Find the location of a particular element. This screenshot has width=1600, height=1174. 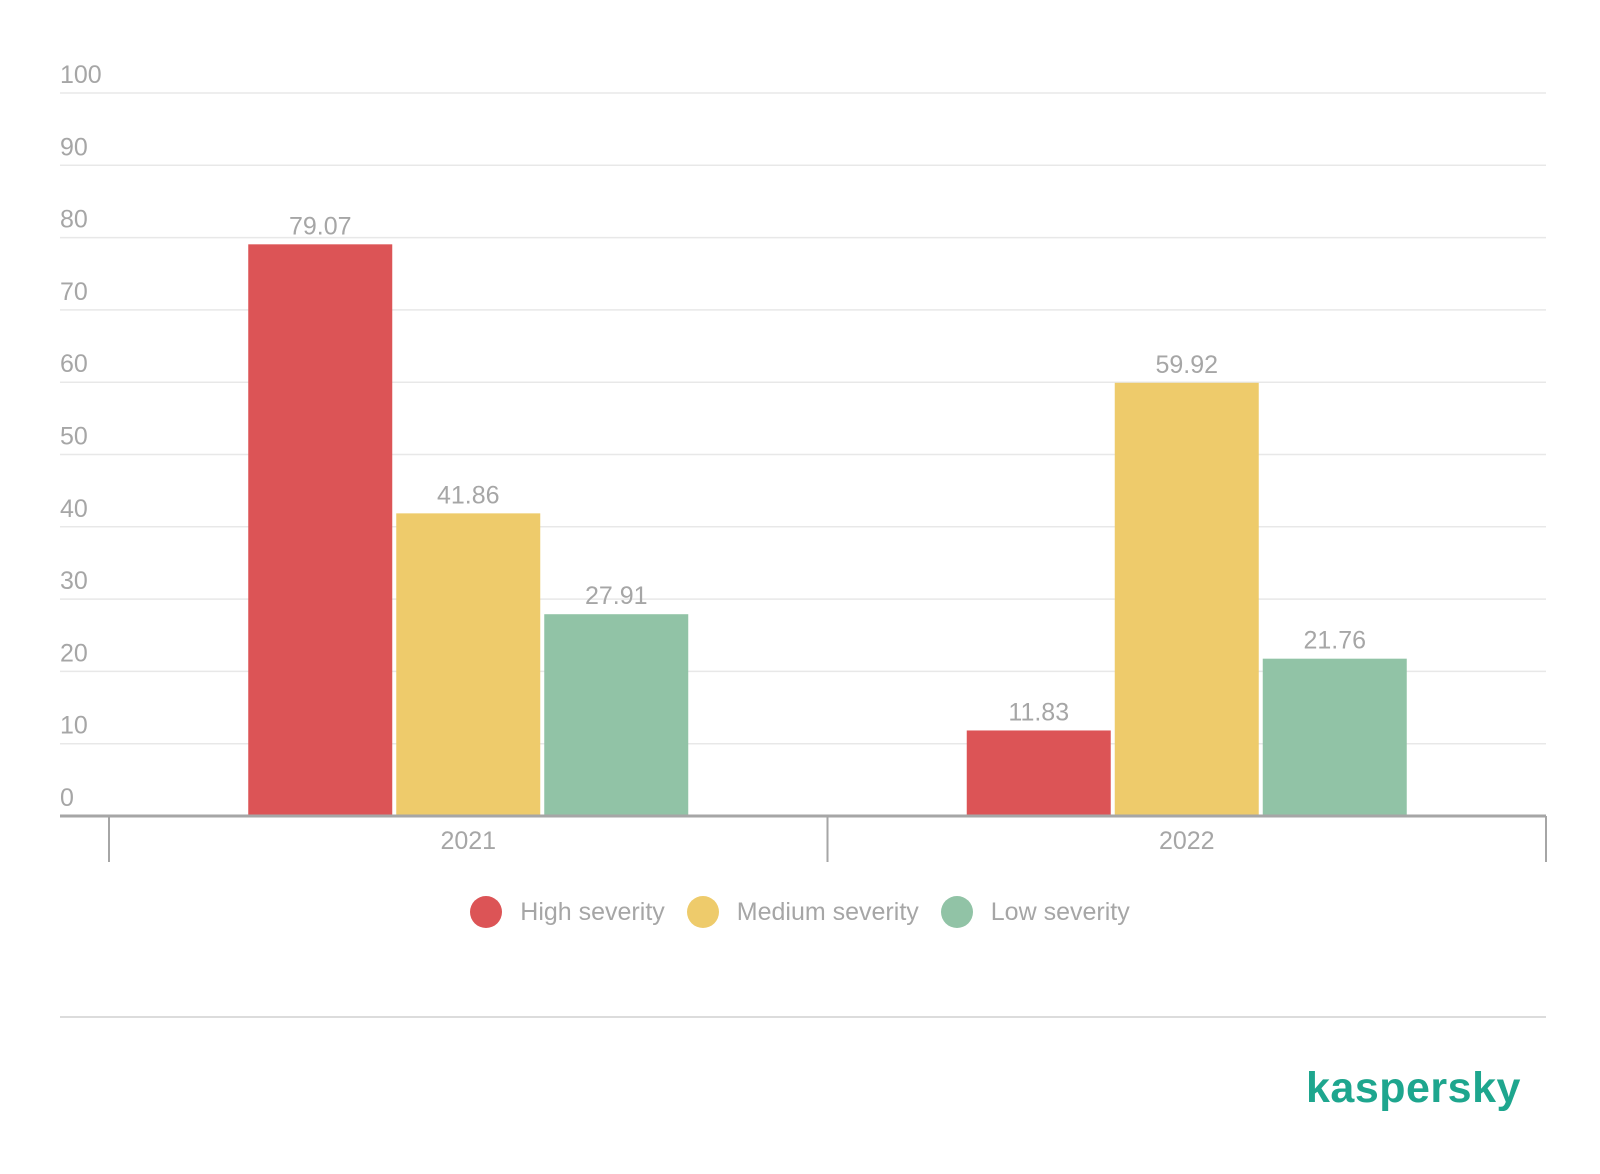

data-label-2022-2: 21.76 is located at coordinates (1334, 641).